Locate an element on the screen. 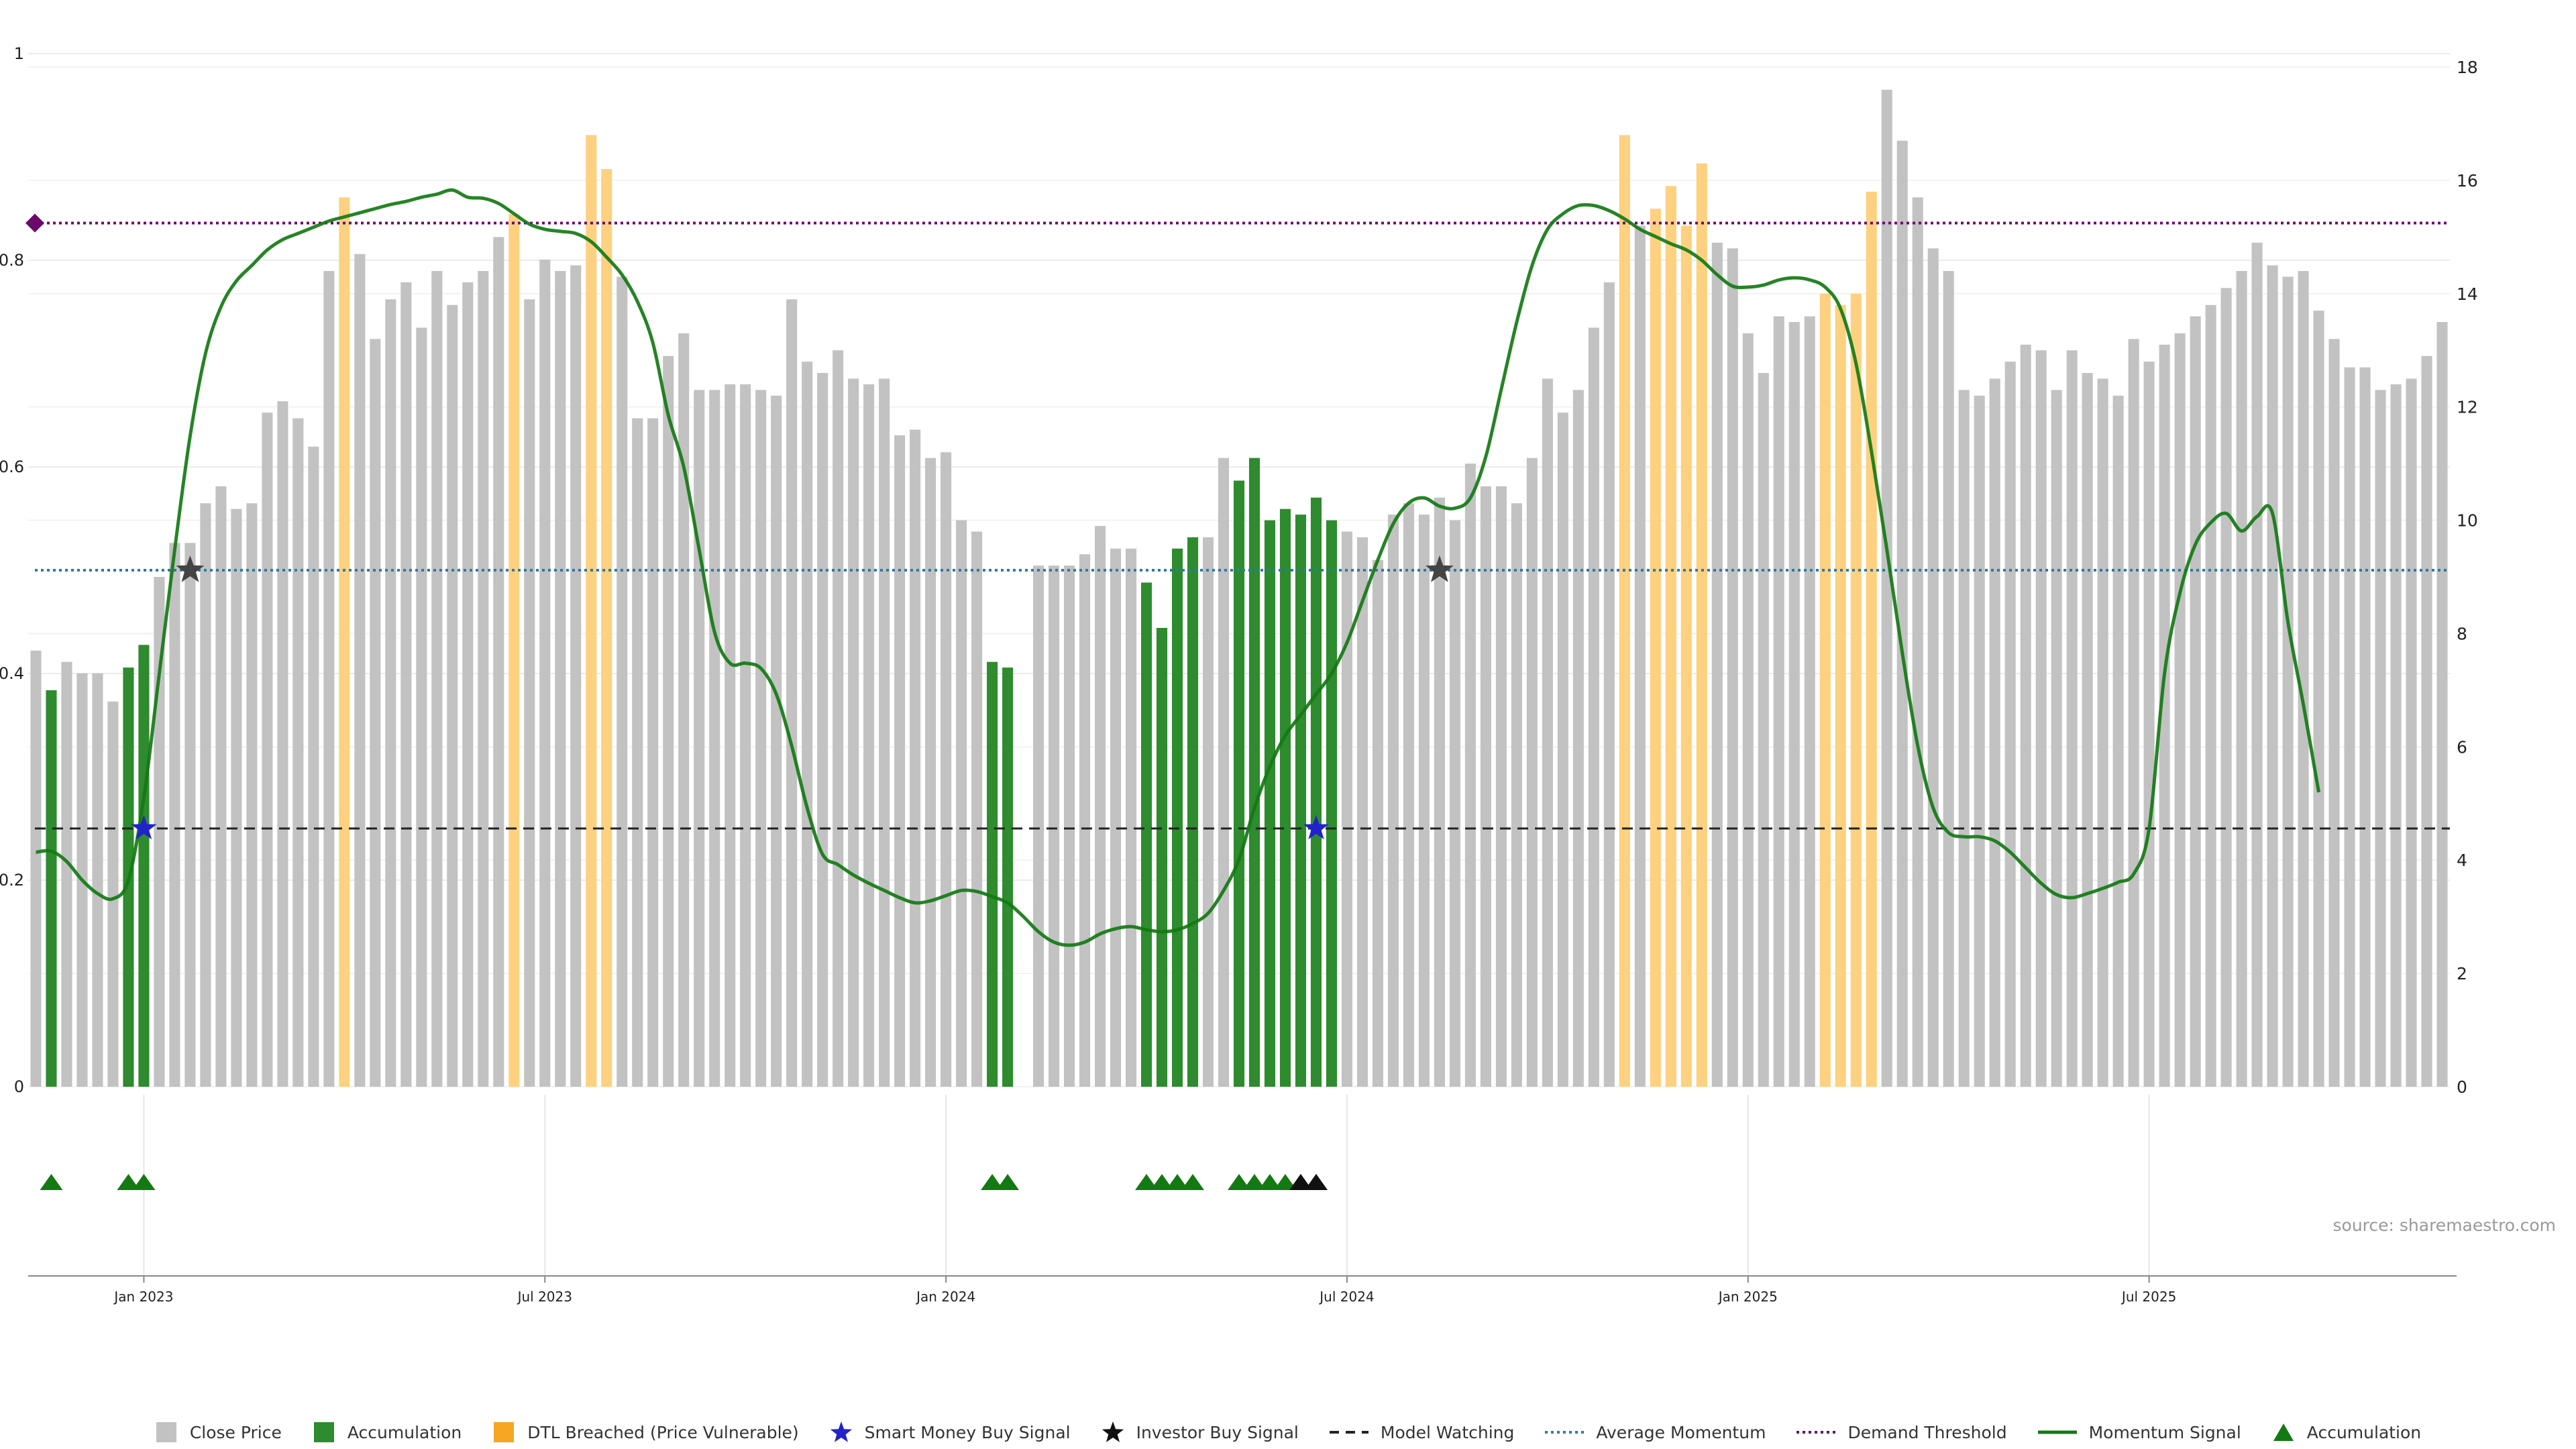  star-icon is located at coordinates (841, 1431).